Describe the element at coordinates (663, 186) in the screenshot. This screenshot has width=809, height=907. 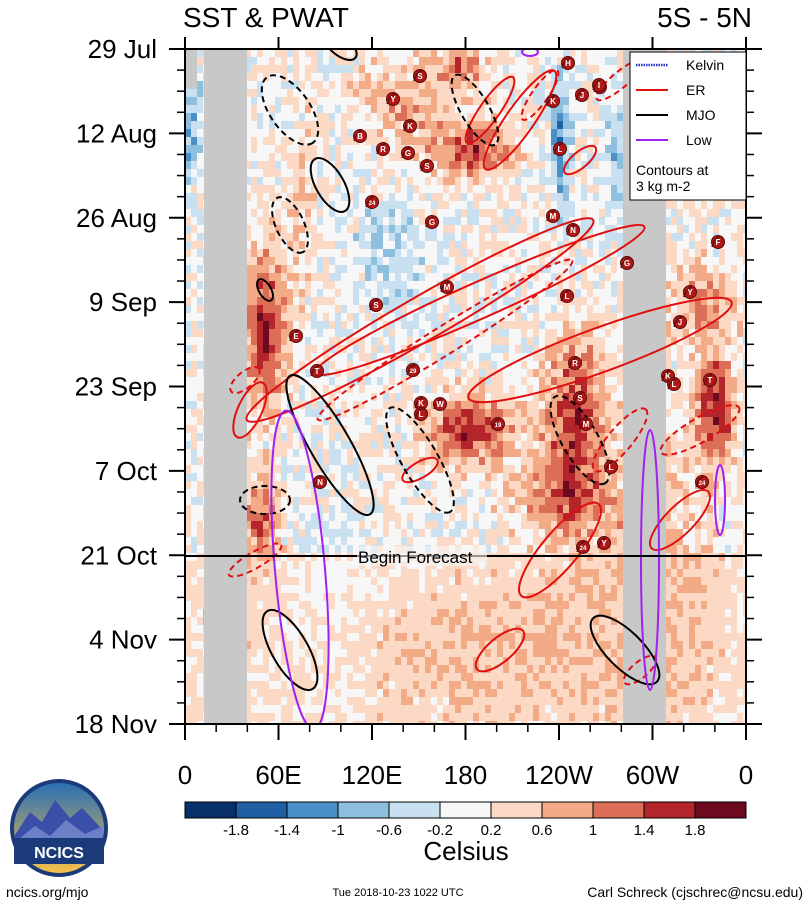
I see `legend-note-line2: 3 kg m-2` at that location.